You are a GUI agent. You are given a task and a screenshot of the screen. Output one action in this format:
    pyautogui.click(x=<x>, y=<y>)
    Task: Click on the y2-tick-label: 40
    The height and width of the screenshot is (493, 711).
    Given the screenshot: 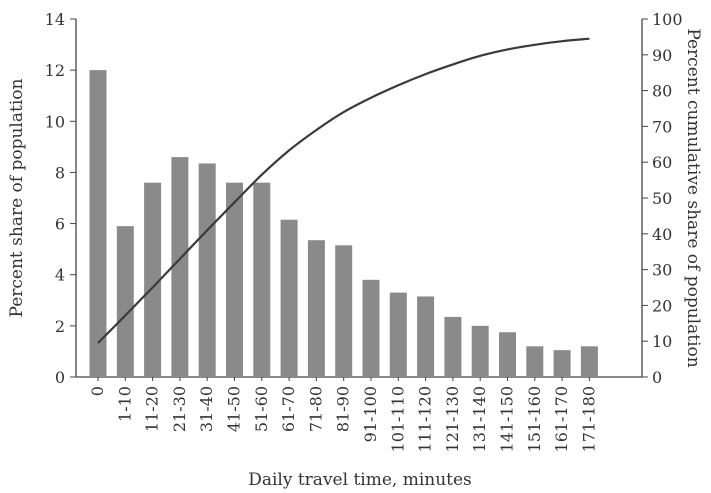 What is the action you would take?
    pyautogui.click(x=662, y=234)
    